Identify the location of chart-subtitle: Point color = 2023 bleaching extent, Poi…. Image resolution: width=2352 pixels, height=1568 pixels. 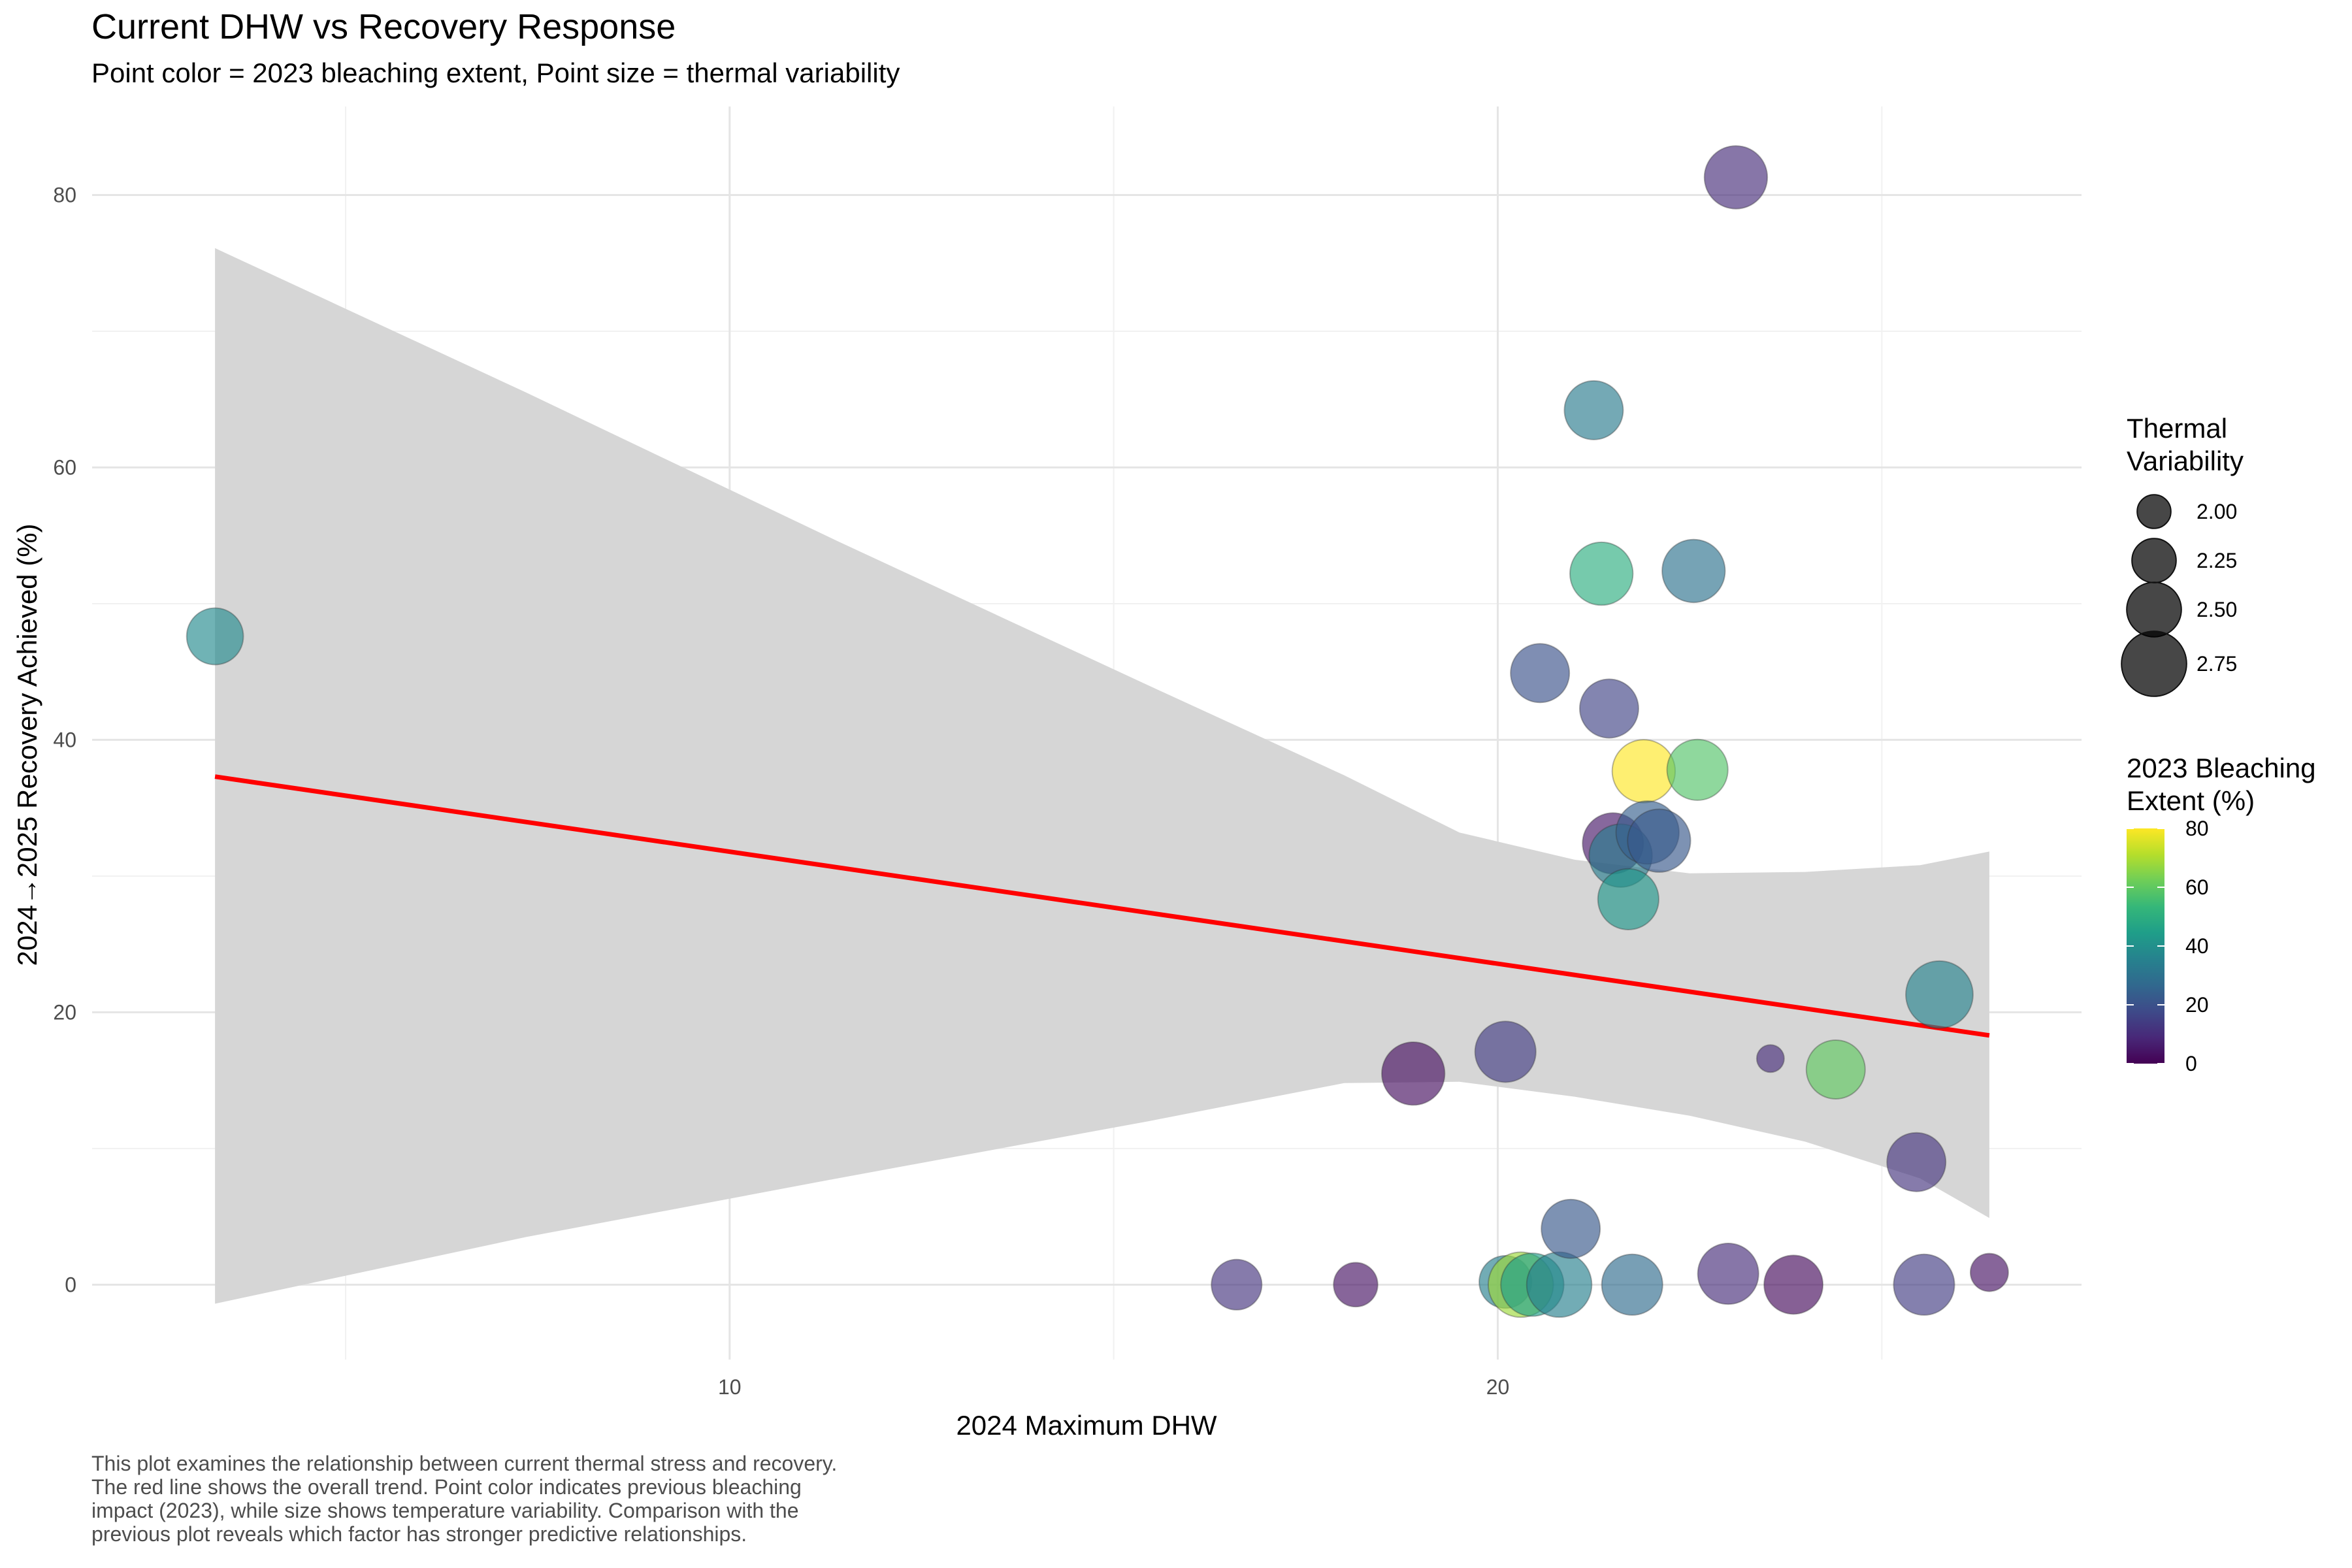
(495, 72).